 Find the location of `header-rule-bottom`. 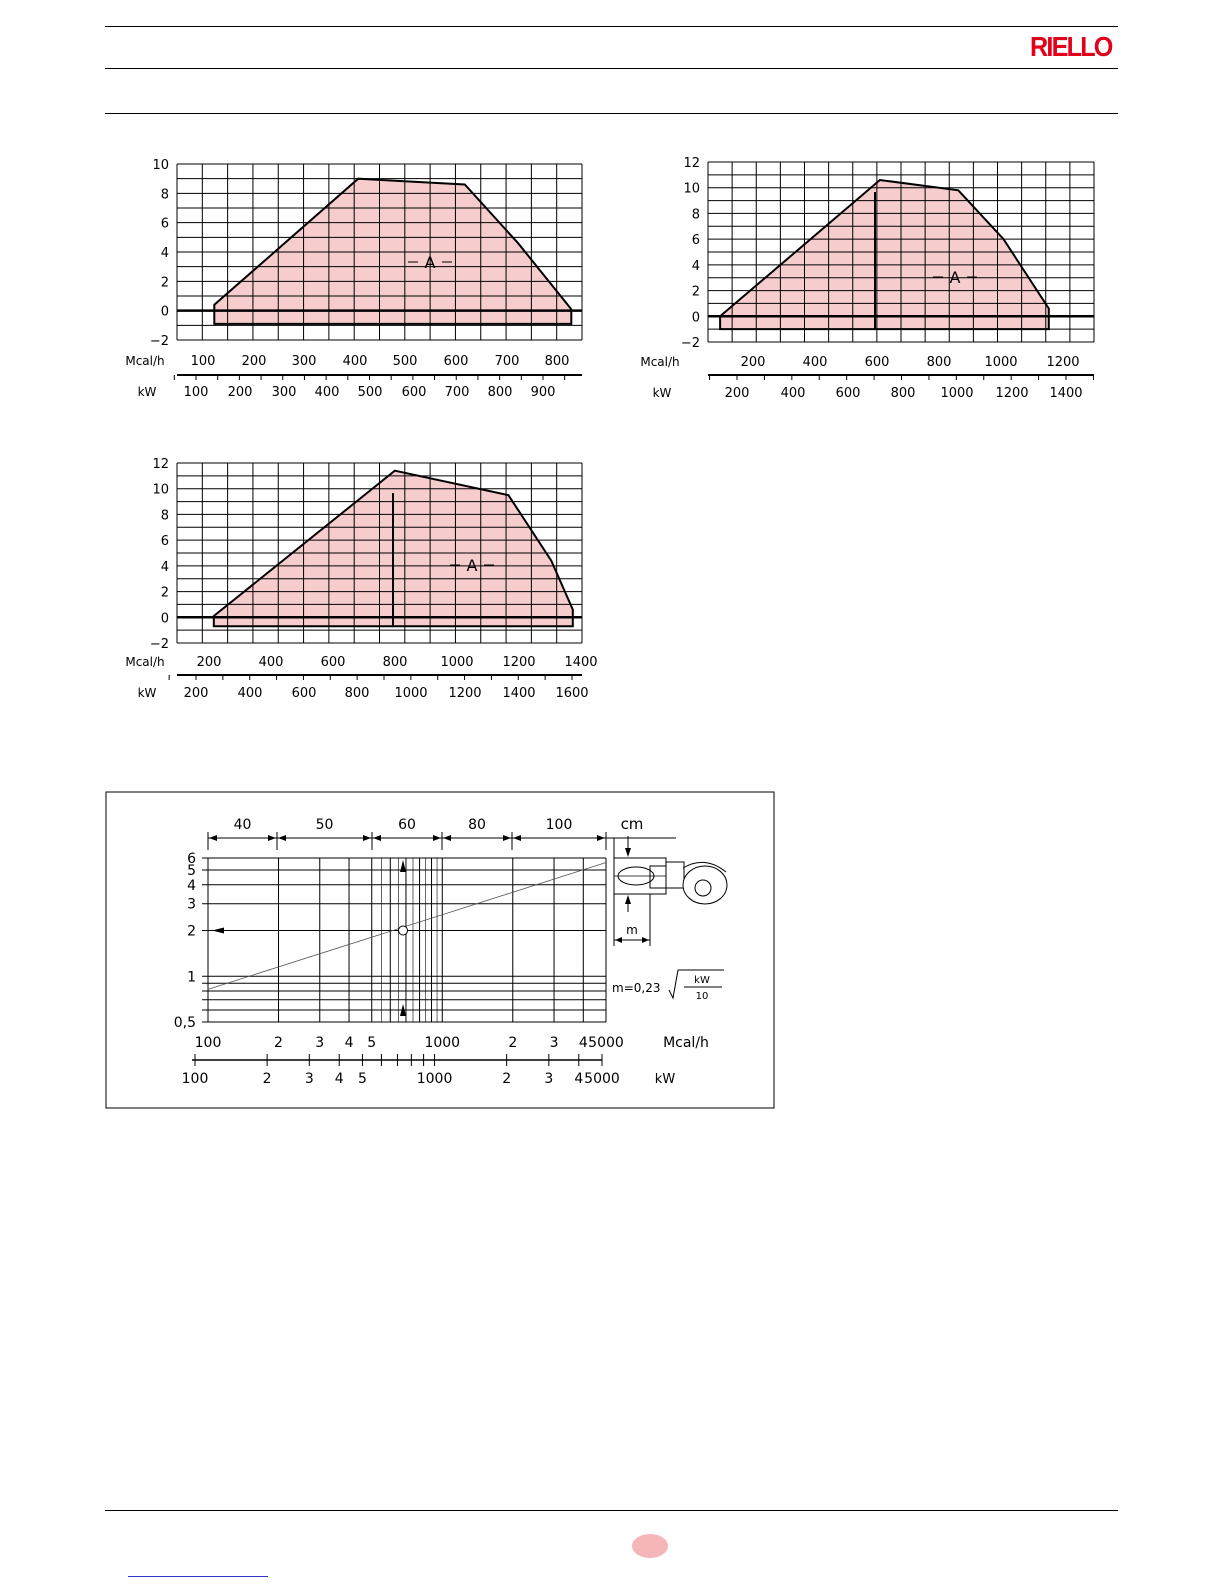

header-rule-bottom is located at coordinates (611, 113).